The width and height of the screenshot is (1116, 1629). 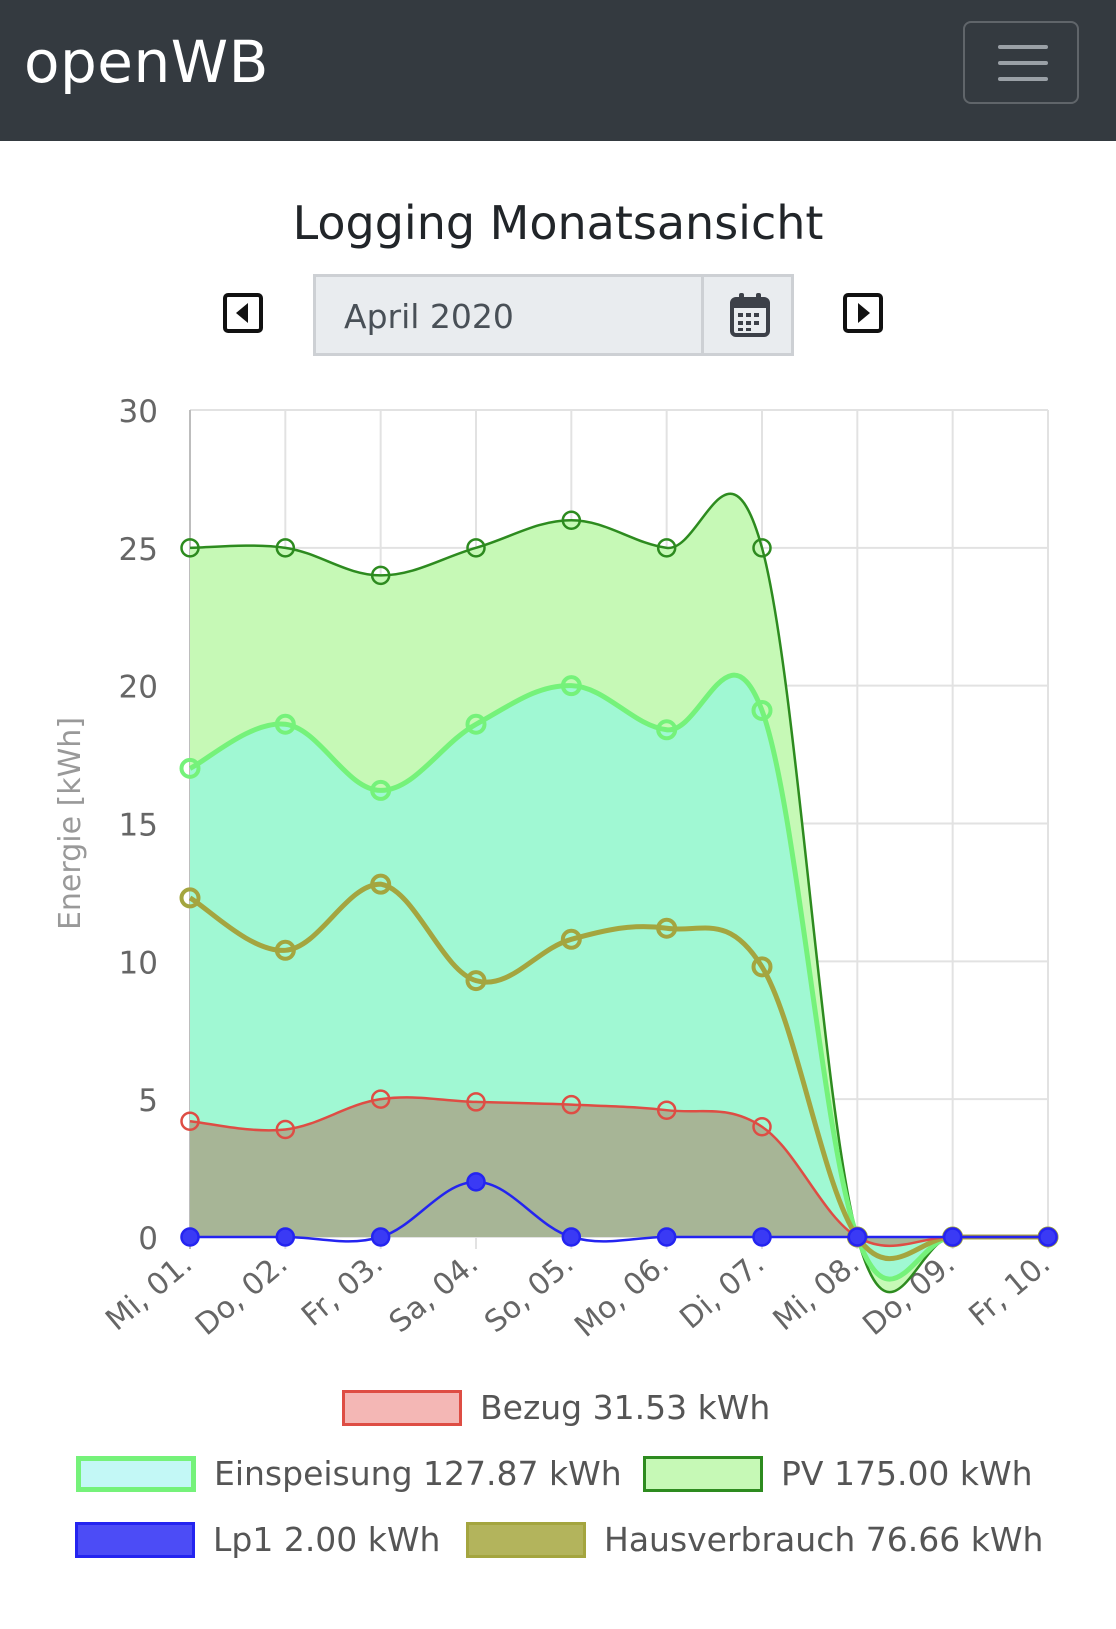 What do you see at coordinates (907, 1473) in the screenshot?
I see `legend-label: PV 175.00 kWh` at bounding box center [907, 1473].